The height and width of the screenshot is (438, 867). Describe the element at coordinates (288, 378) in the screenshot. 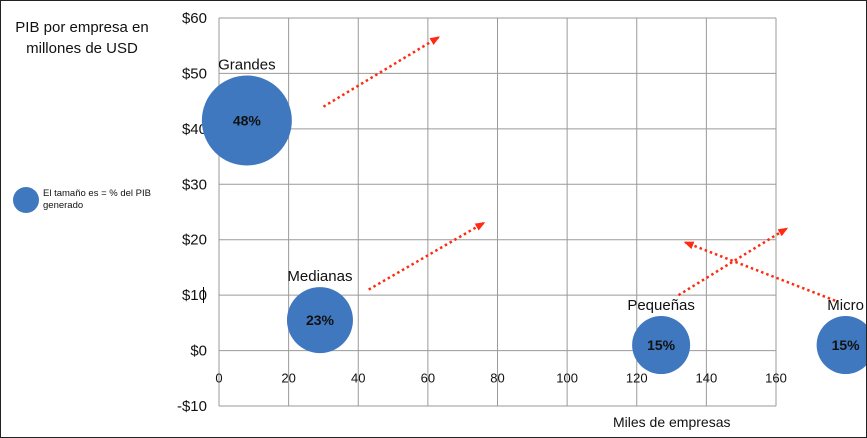

I see `x-tick-label: 20` at that location.